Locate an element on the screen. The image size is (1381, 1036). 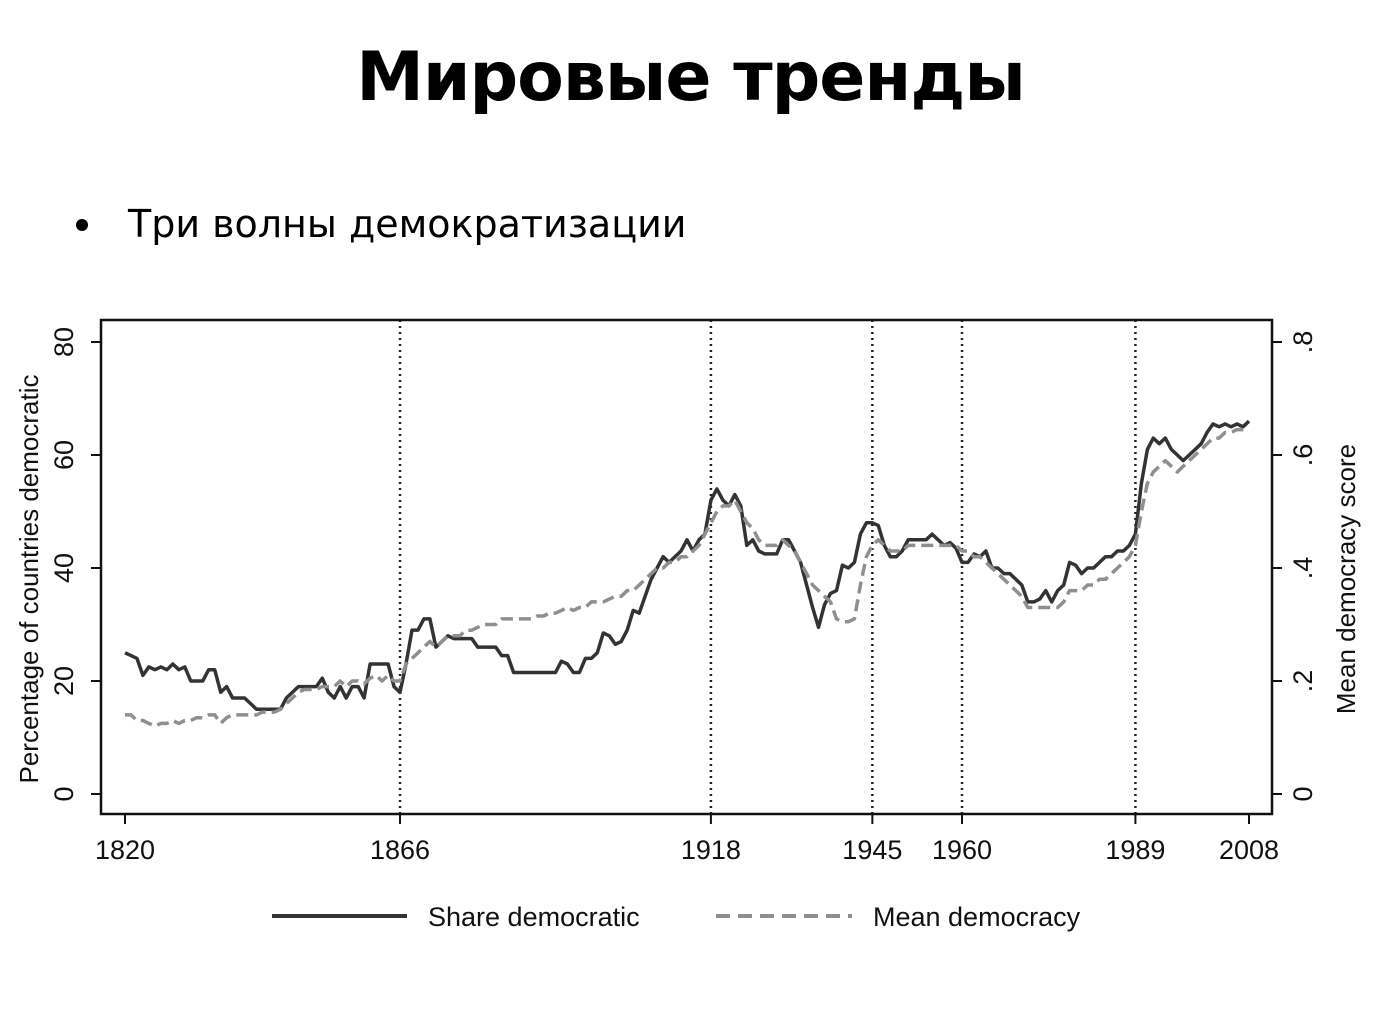
y-left-tick-label: 40 is located at coordinates (64, 568).